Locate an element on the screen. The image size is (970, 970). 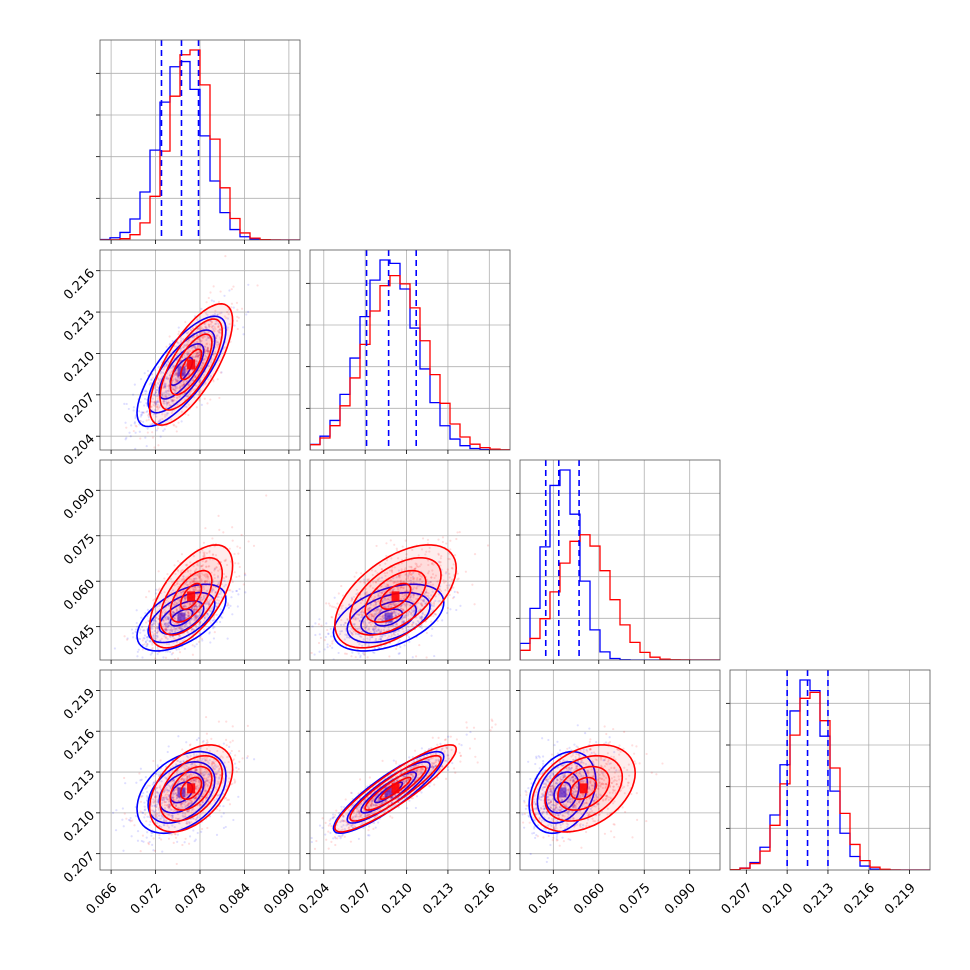
x-tick-label: 0.045 is located at coordinates (544, 899).